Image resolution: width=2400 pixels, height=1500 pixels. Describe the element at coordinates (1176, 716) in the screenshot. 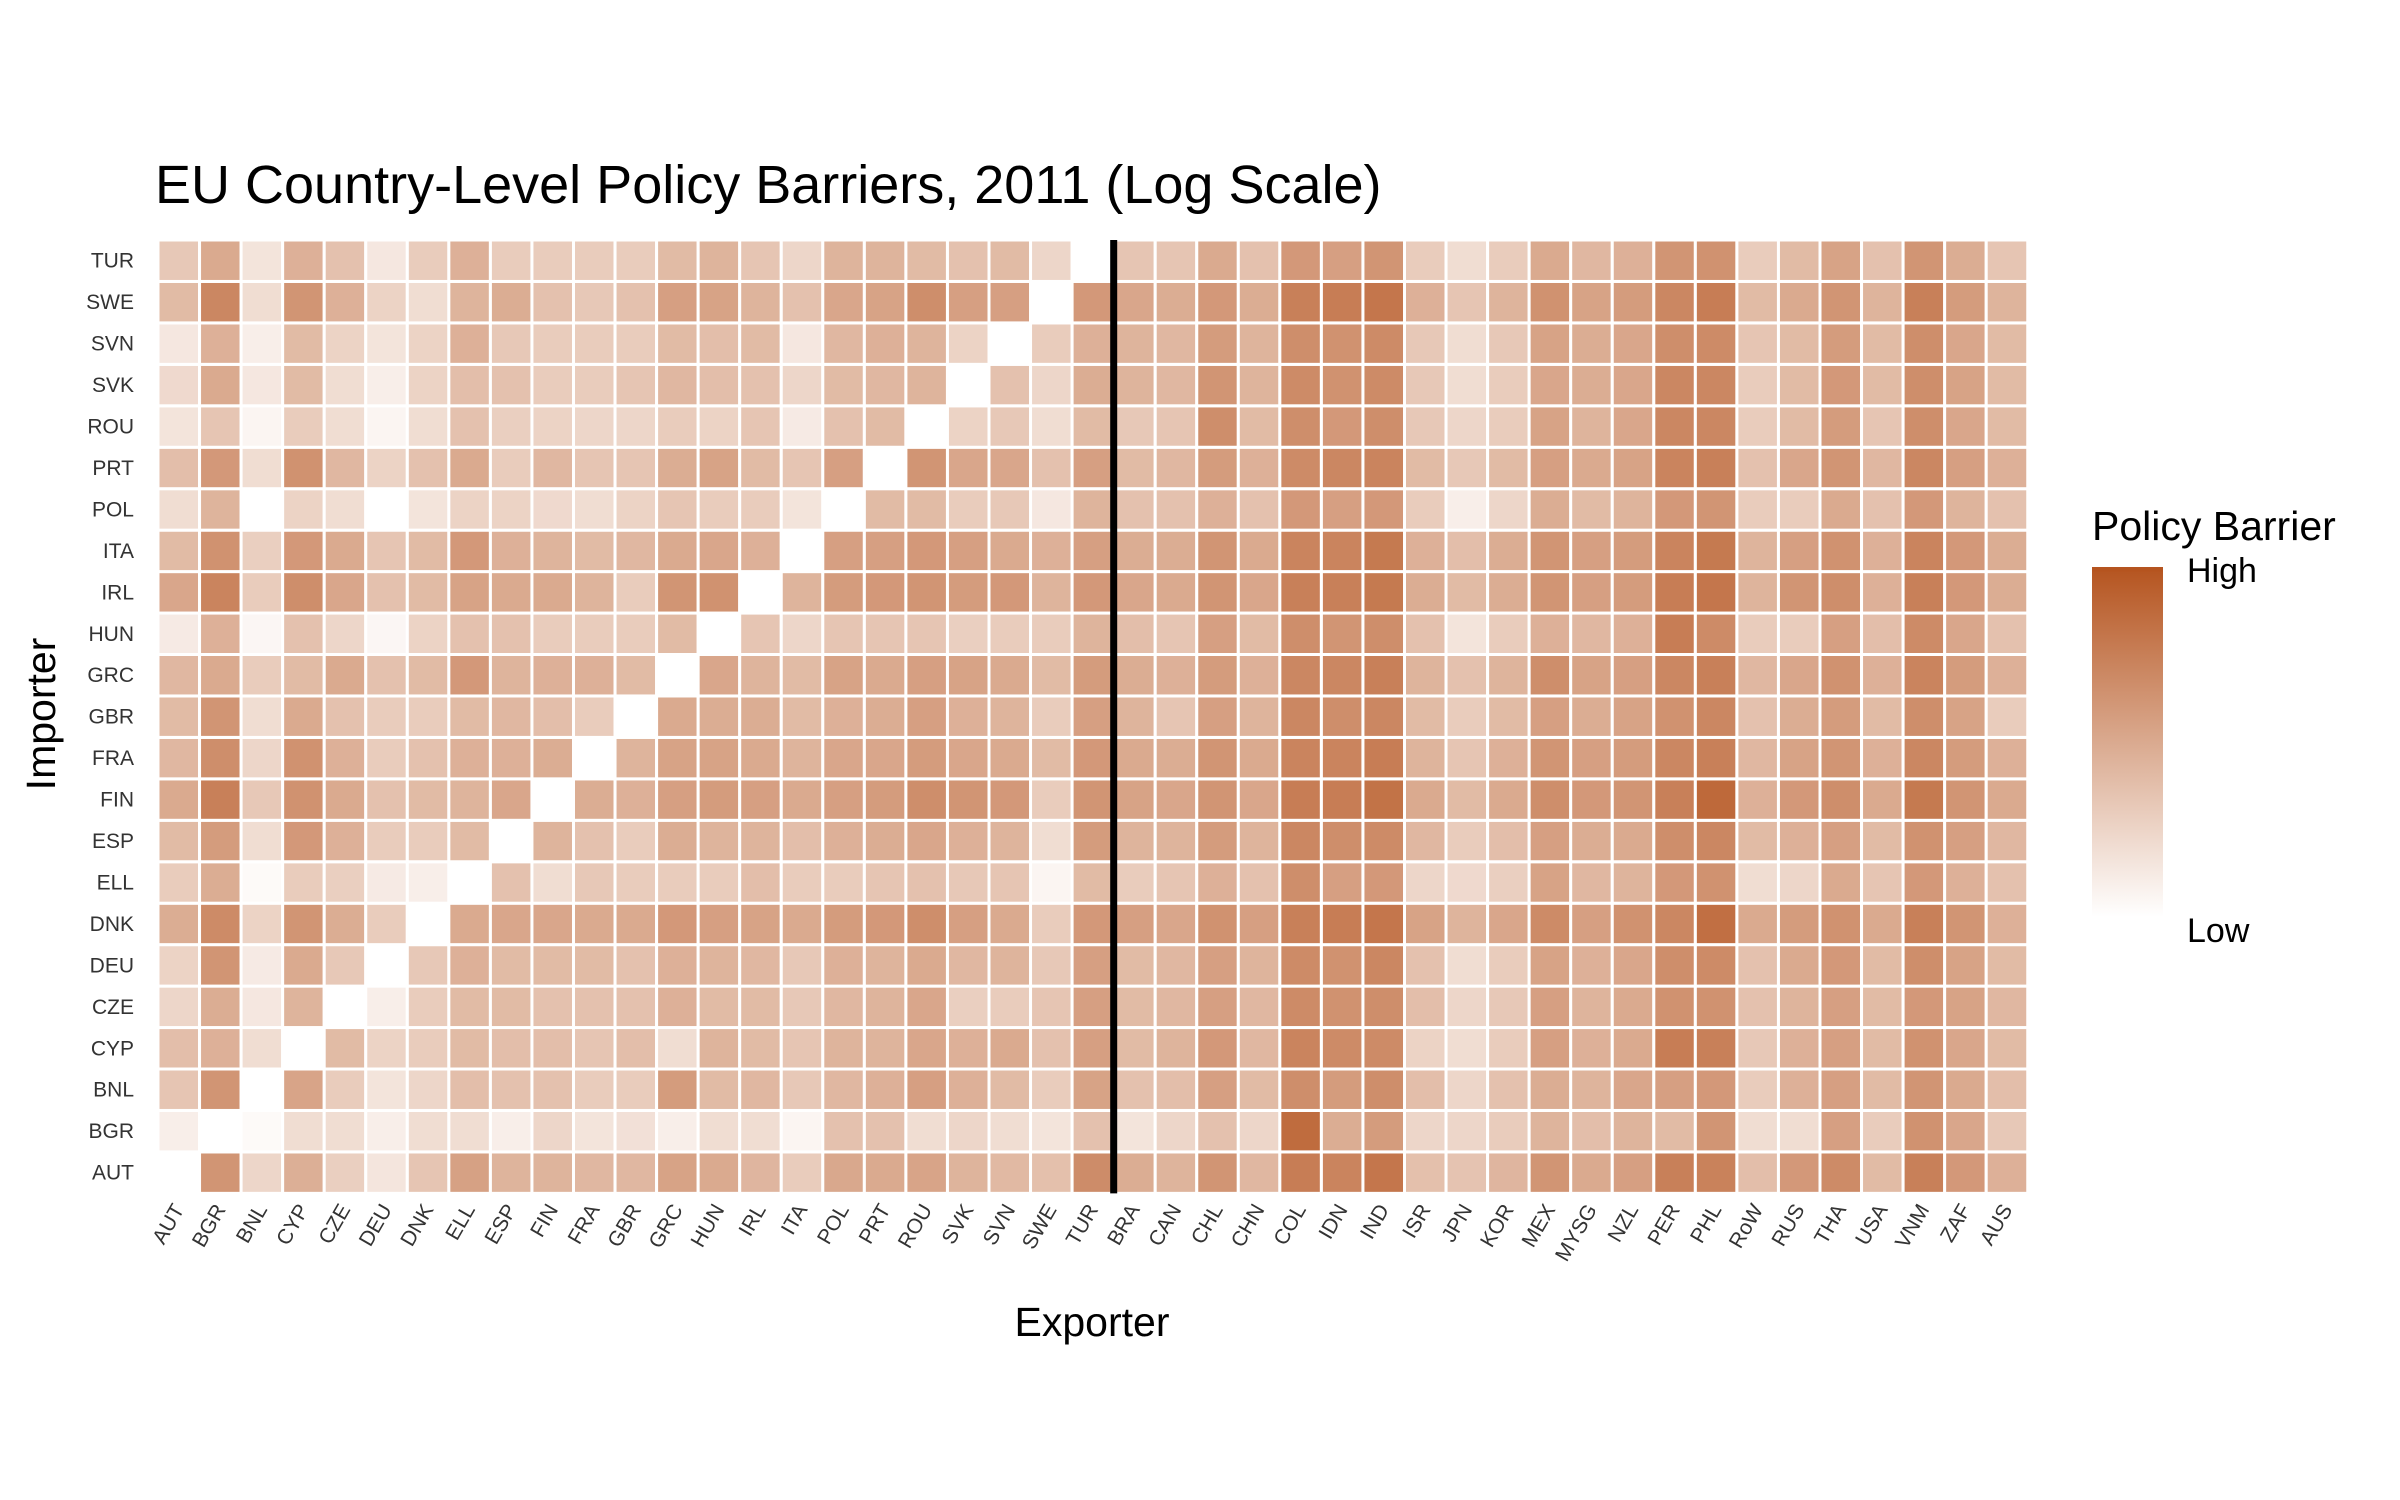

I see `heatmap-cell-GBR-CAN` at that location.